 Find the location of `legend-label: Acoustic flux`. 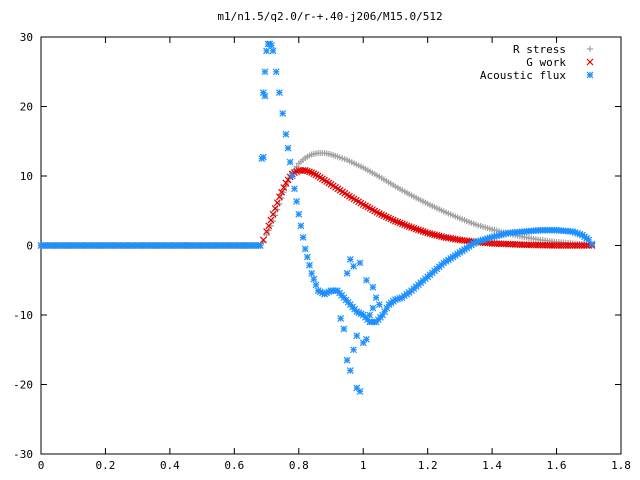

legend-label: Acoustic flux is located at coordinates (523, 75).